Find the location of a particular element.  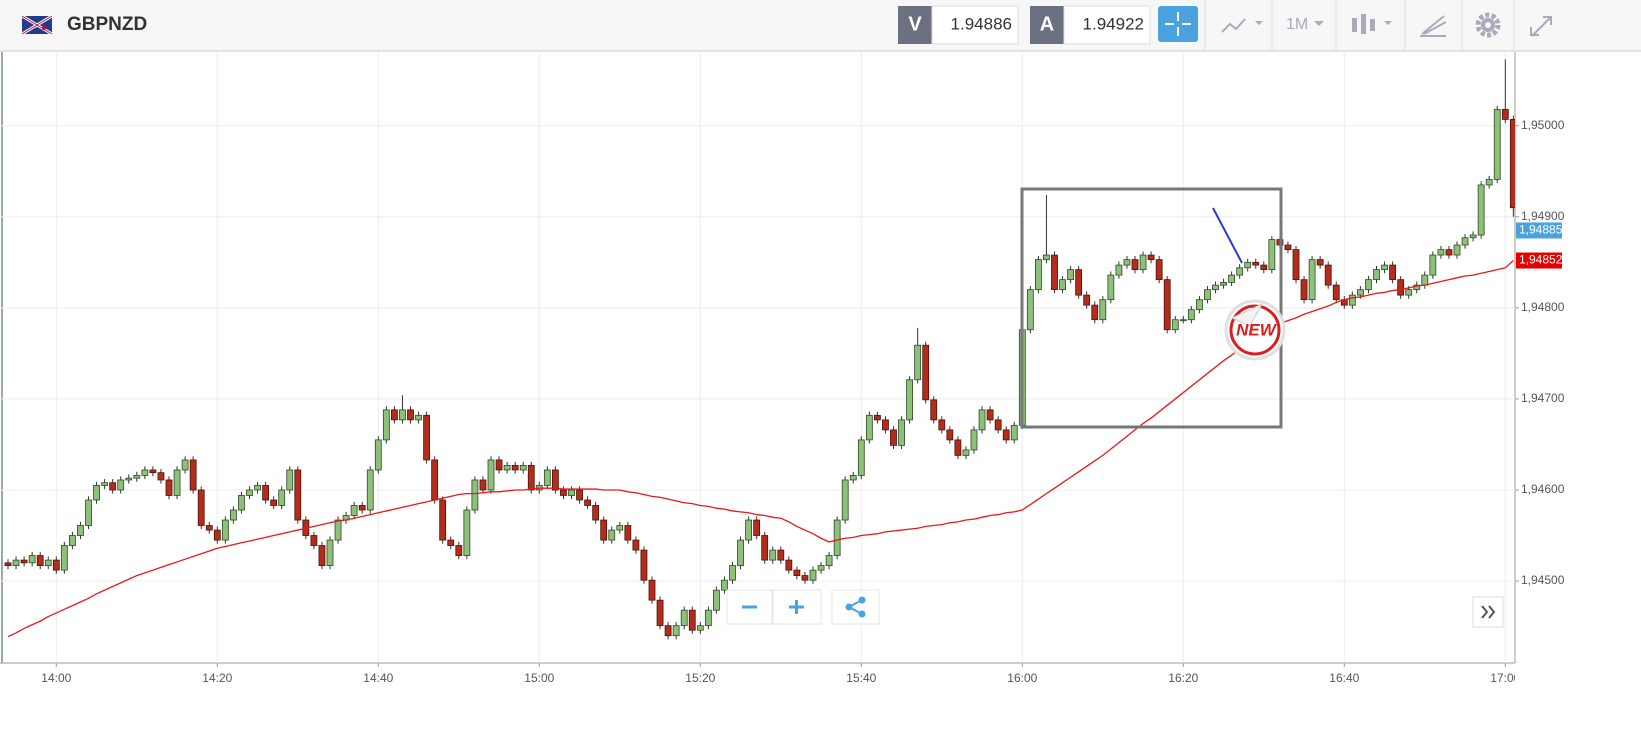

chart-type-button is located at coordinates (1372, 24).